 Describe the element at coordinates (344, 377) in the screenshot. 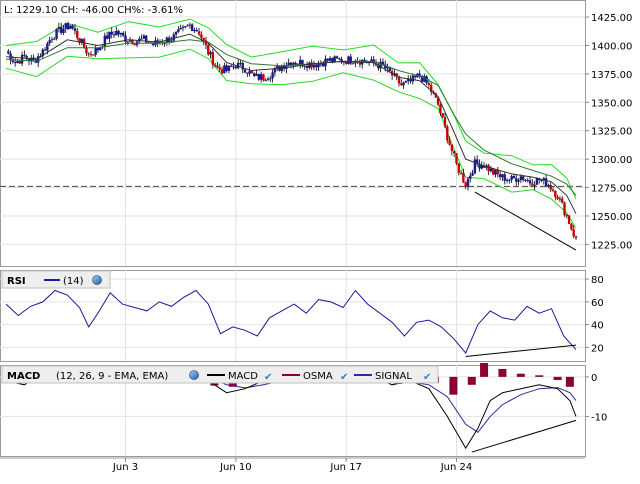

I see `osma-visible-check-icon: ✔` at that location.